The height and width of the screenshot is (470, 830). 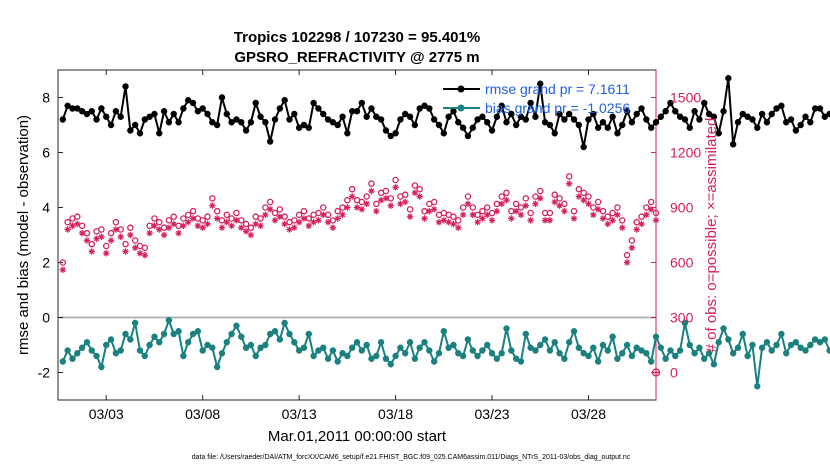 What do you see at coordinates (46, 98) in the screenshot?
I see `y-left-tick-label: 8` at bounding box center [46, 98].